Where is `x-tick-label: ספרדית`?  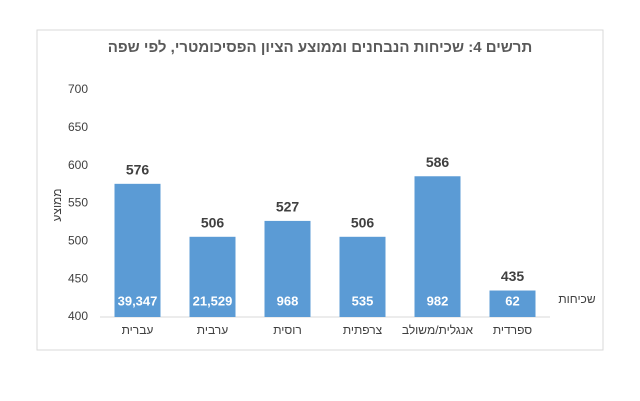 x-tick-label: ספרדית is located at coordinates (512, 330).